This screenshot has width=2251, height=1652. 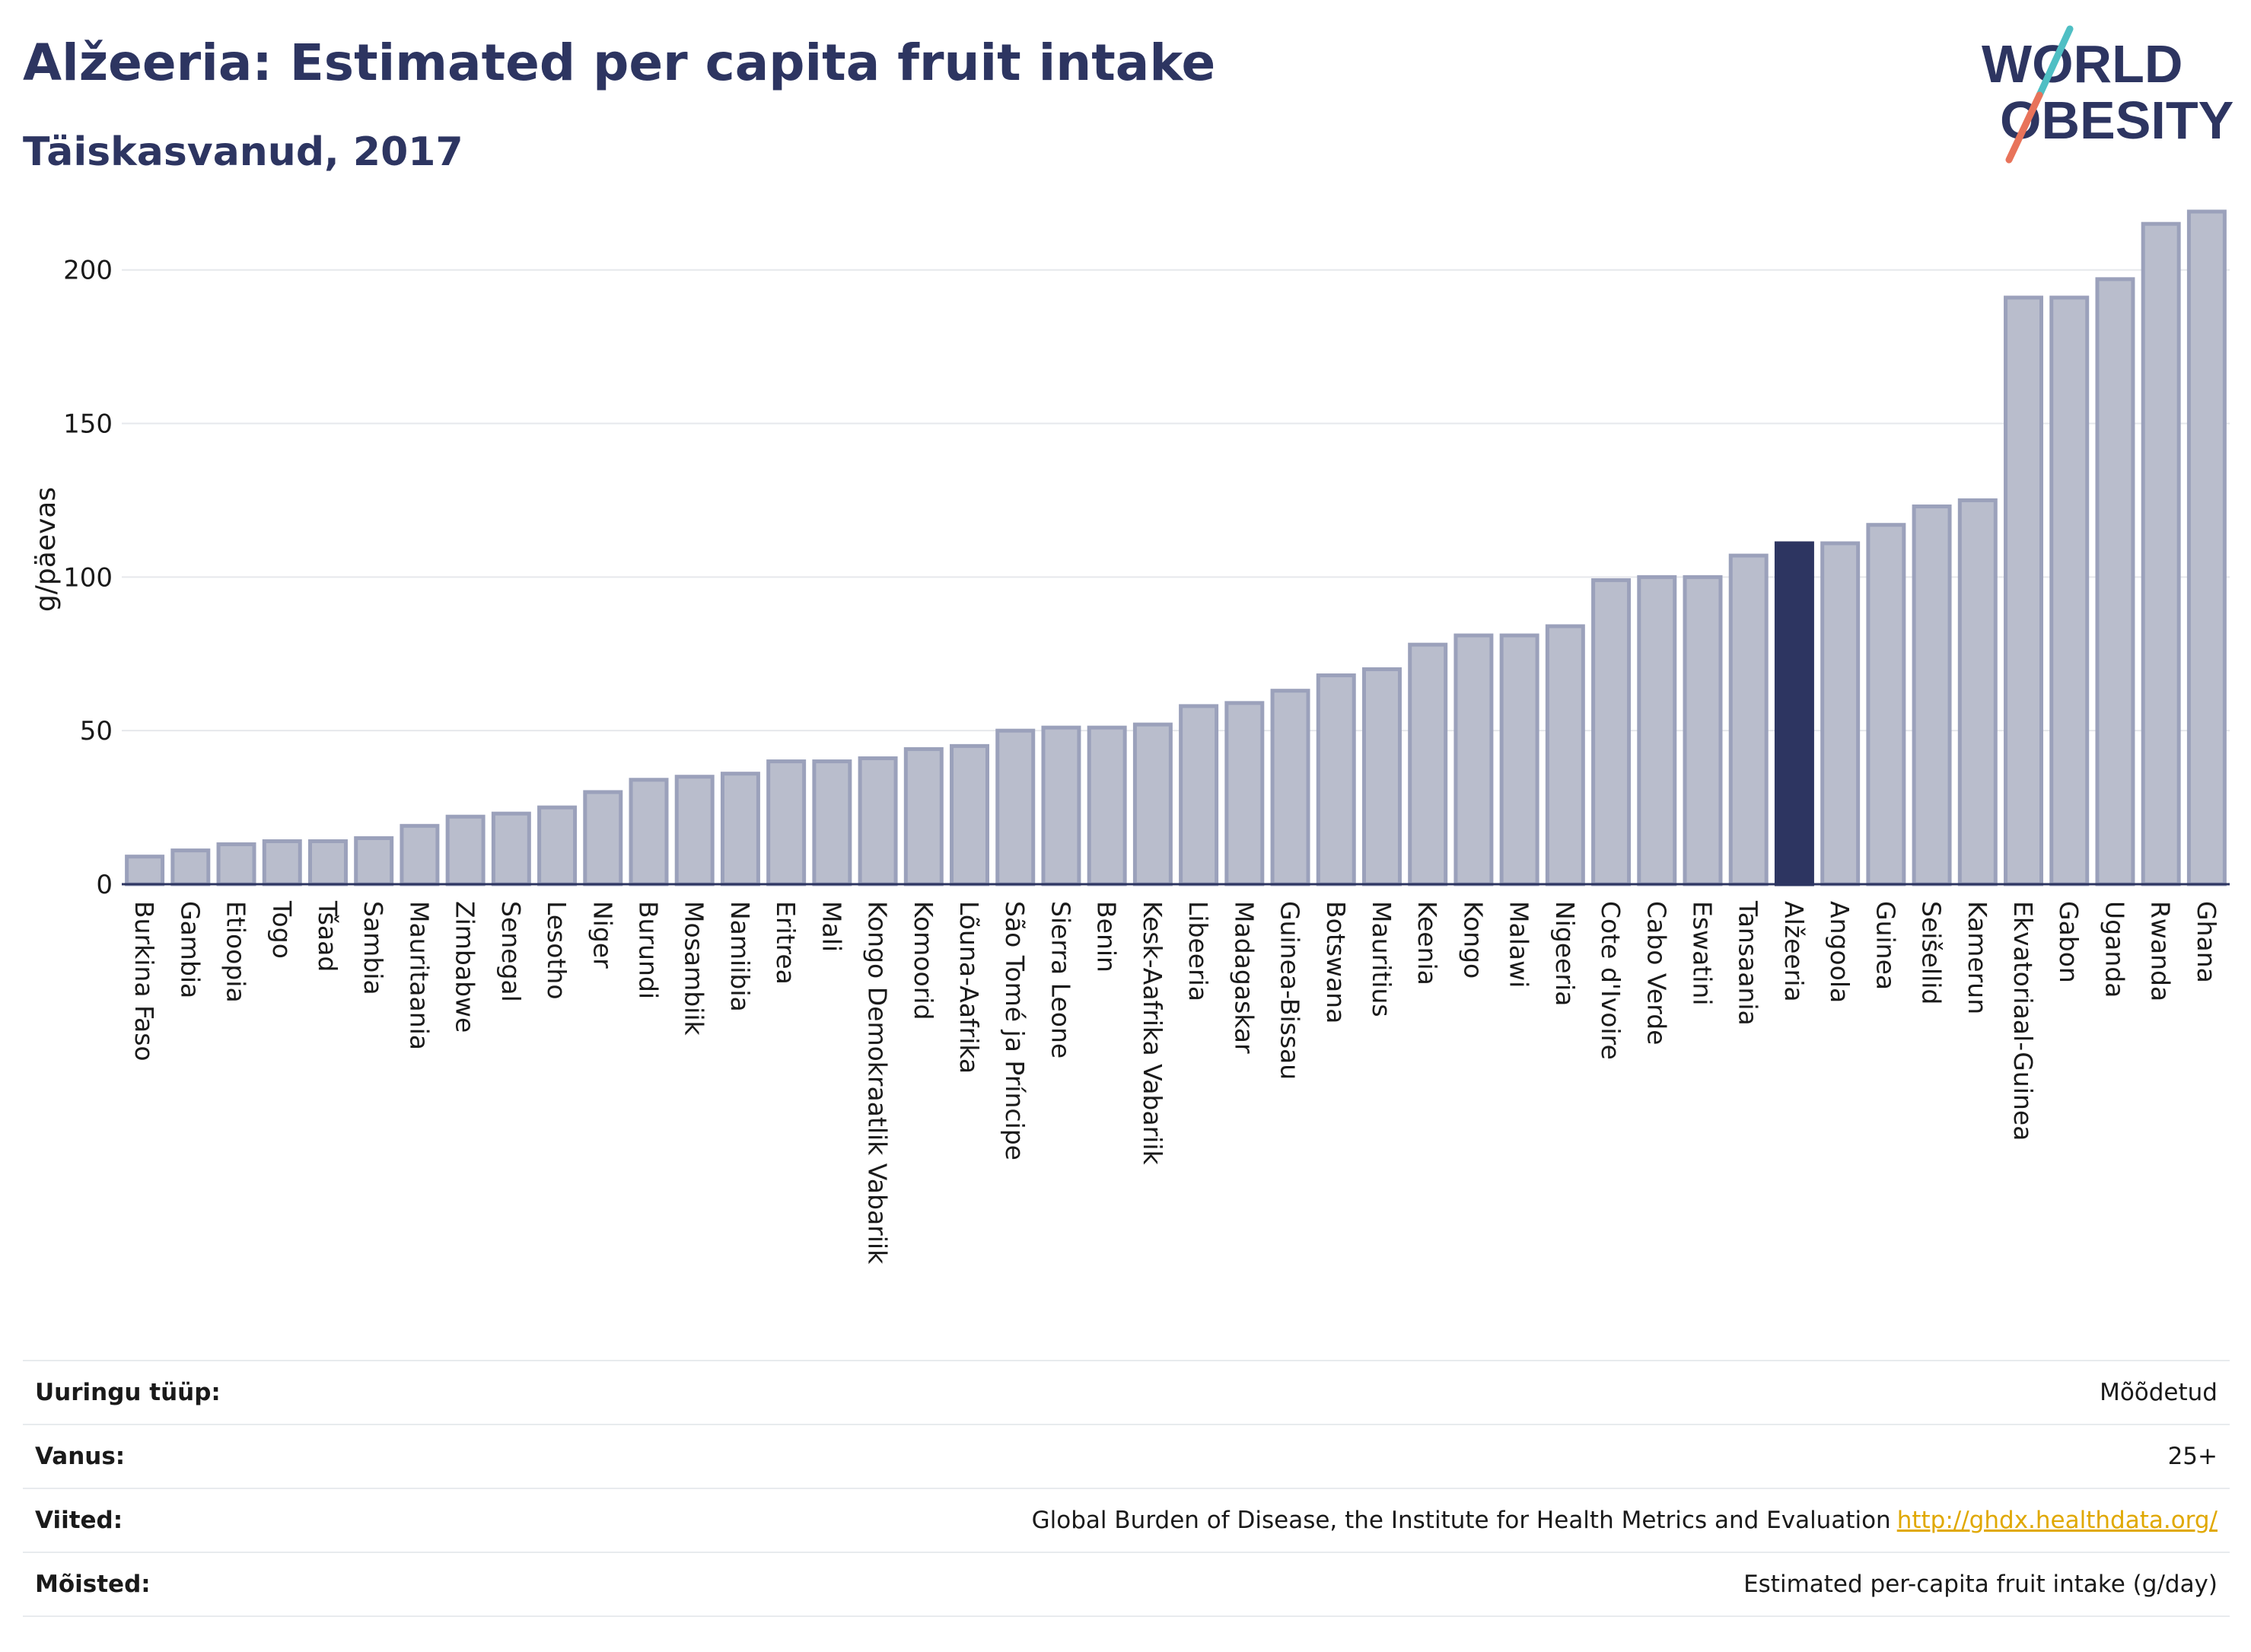 What do you see at coordinates (1290, 990) in the screenshot?
I see `x-tick-label: Guinea-Bissau` at bounding box center [1290, 990].